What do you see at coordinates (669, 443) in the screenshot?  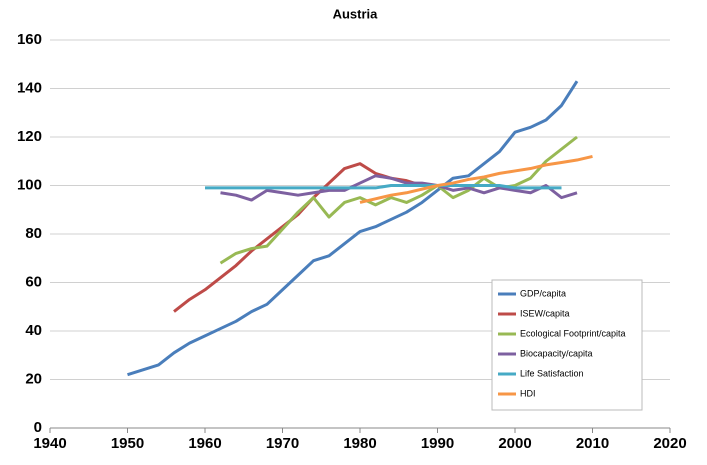 I see `x-tick-label: 2020` at bounding box center [669, 443].